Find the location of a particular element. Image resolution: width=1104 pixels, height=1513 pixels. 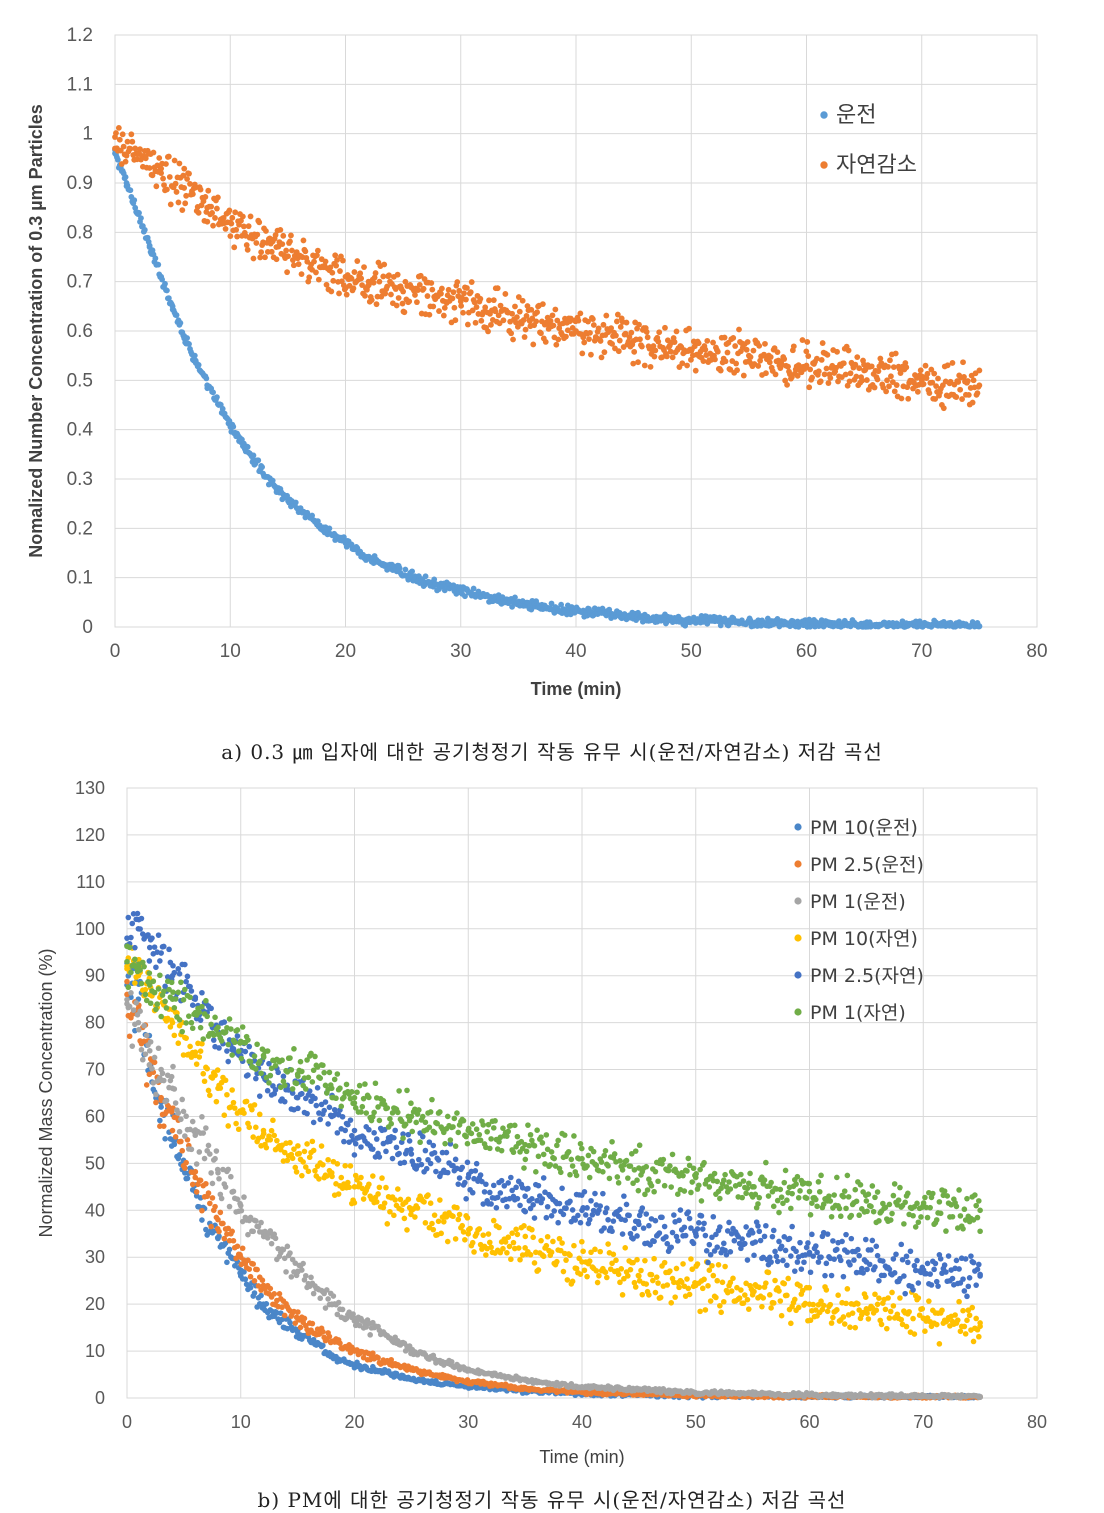

legend-marker is located at coordinates (824, 115).